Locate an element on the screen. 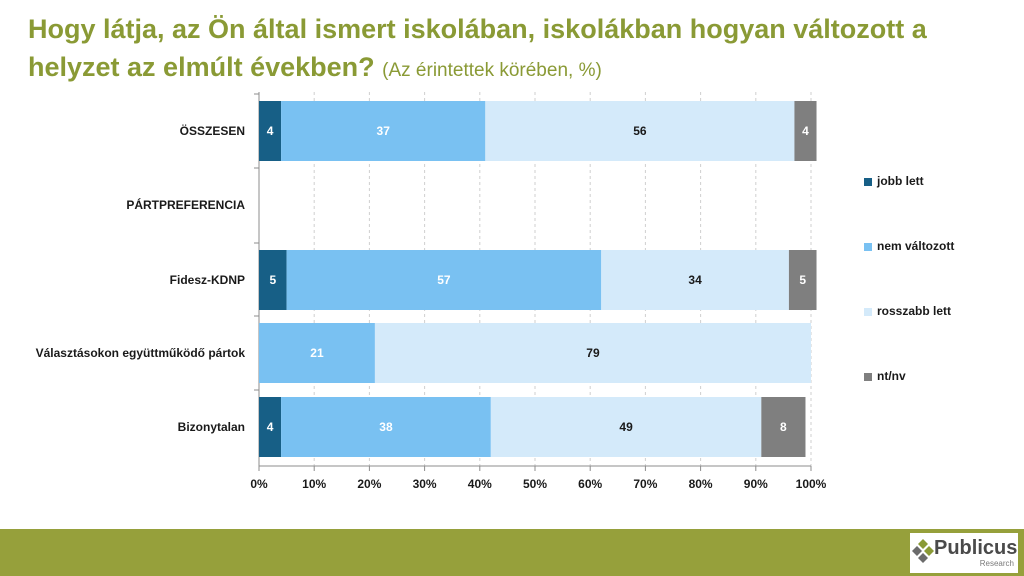 The width and height of the screenshot is (1024, 576). logo-name: Publicus is located at coordinates (976, 548).